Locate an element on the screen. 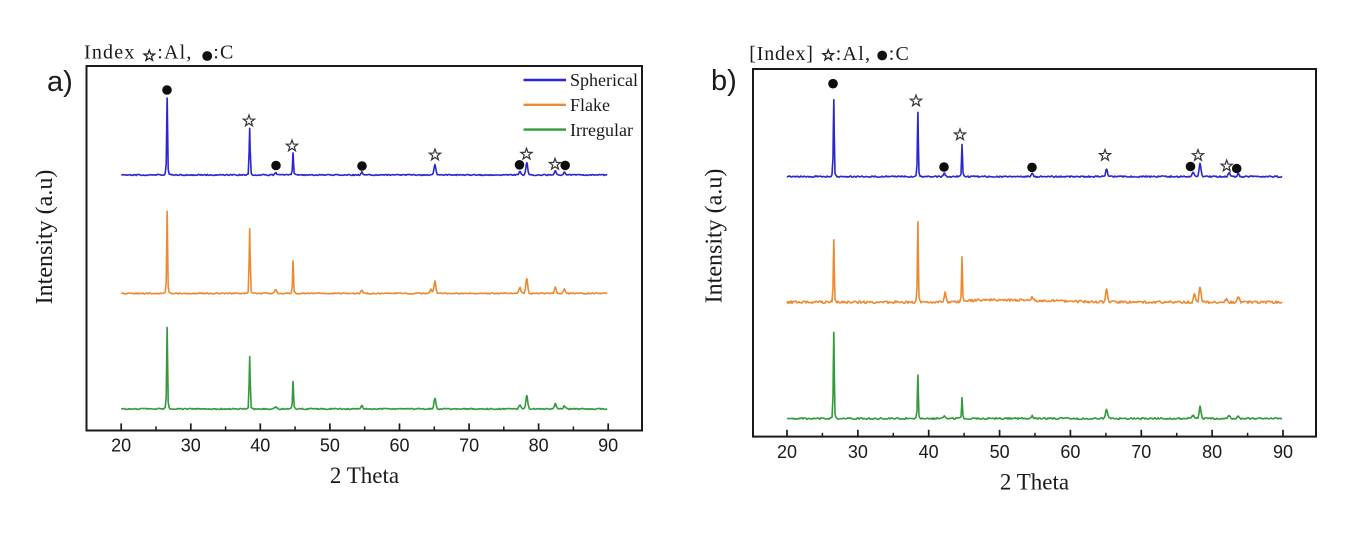 Image resolution: width=1370 pixels, height=534 pixels. svg-text: Index is located at coordinates (110, 53).